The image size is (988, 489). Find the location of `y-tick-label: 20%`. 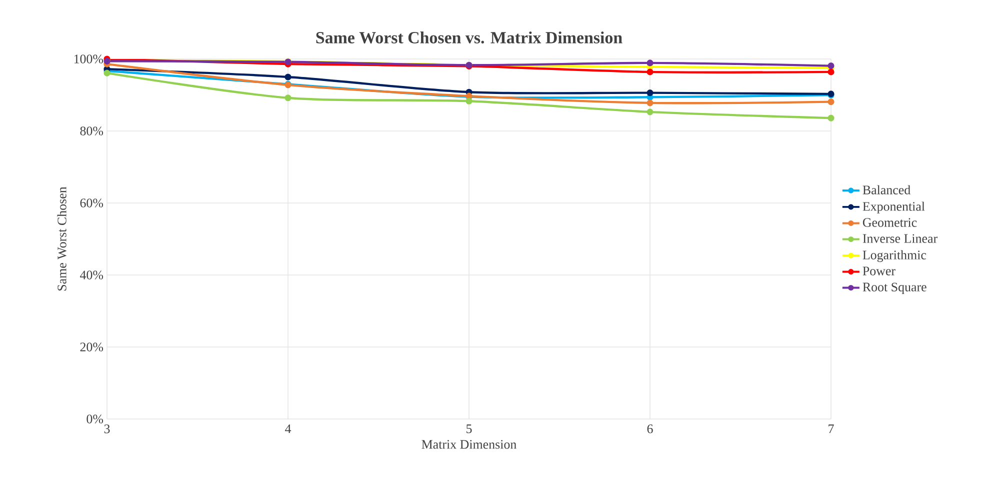

y-tick-label: 20% is located at coordinates (92, 347).